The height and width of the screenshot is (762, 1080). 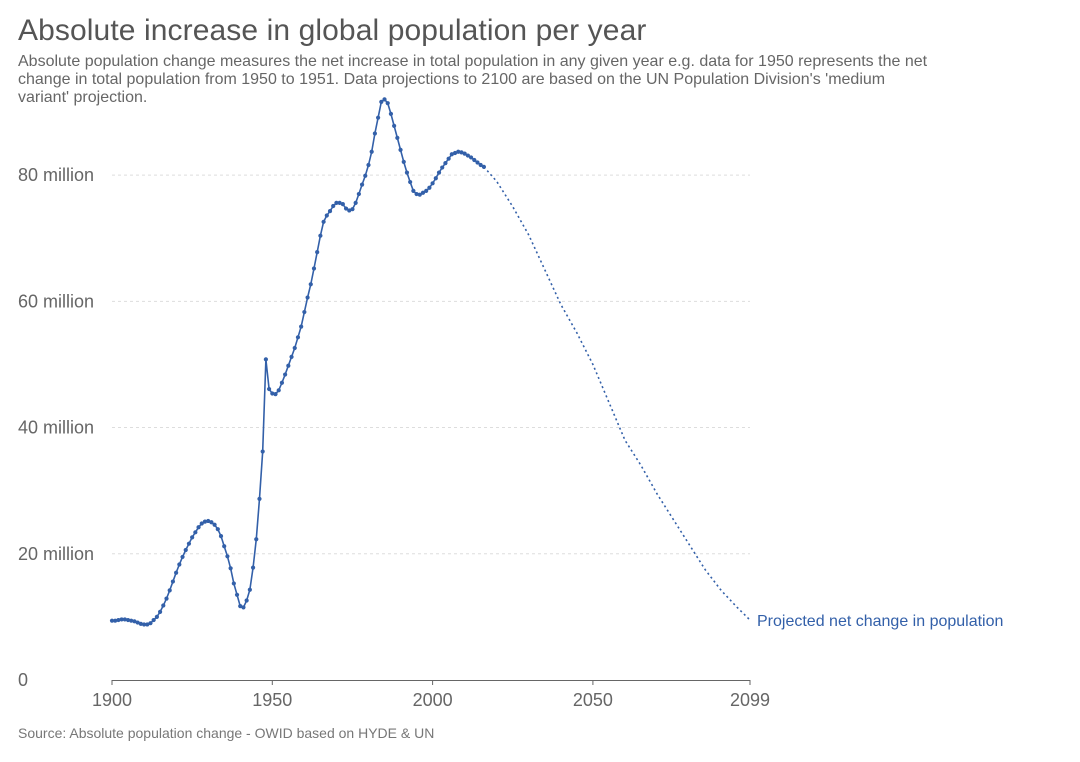 I want to click on y-tick-label: 20 million, so click(x=56, y=554).